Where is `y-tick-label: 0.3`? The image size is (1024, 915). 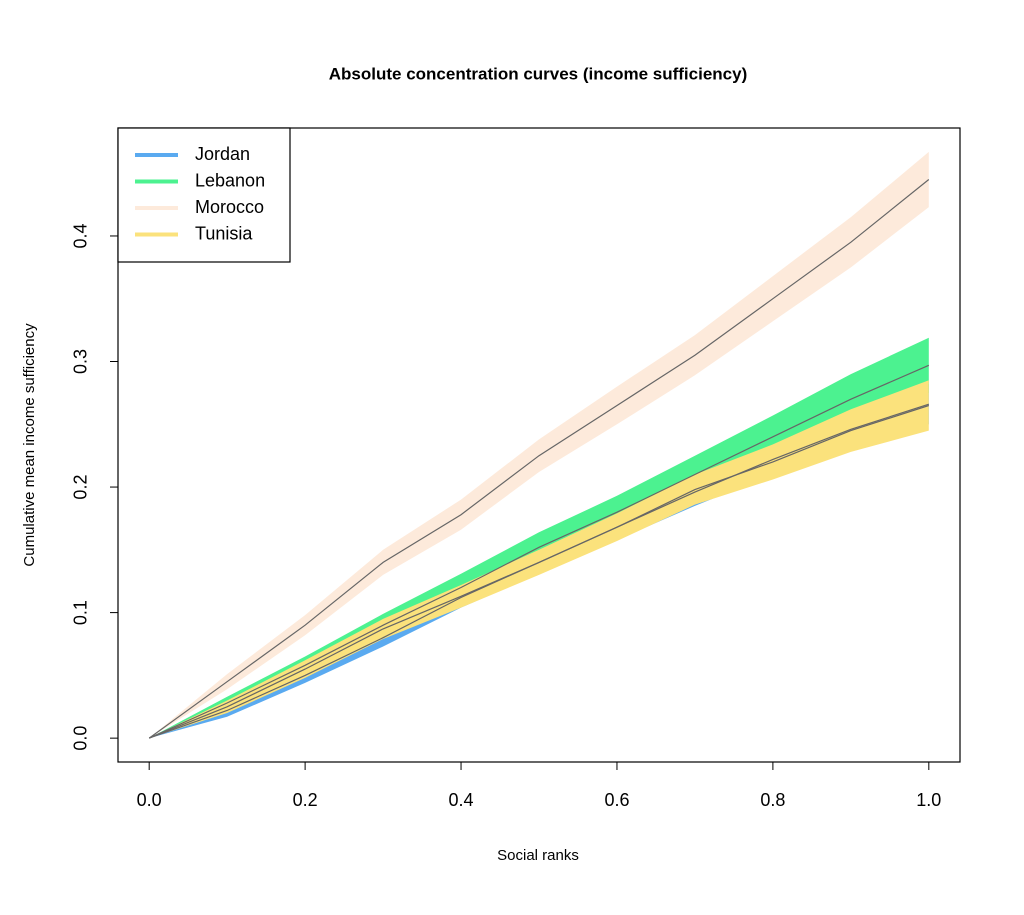
y-tick-label: 0.3 is located at coordinates (81, 361).